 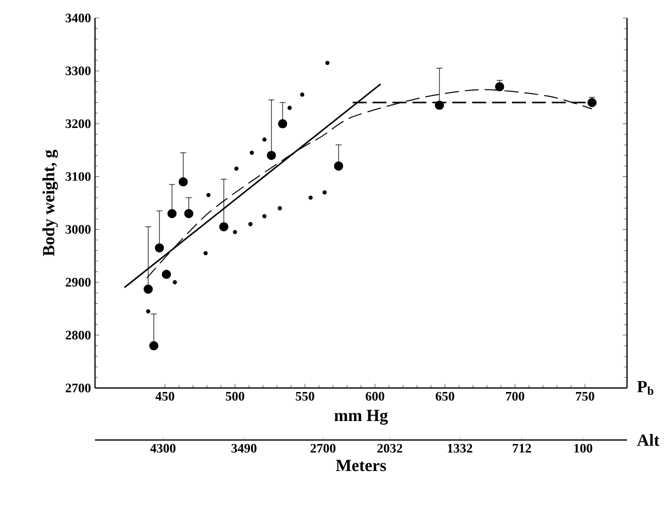 I want to click on y-tick-label: 3200, so click(x=78, y=123).